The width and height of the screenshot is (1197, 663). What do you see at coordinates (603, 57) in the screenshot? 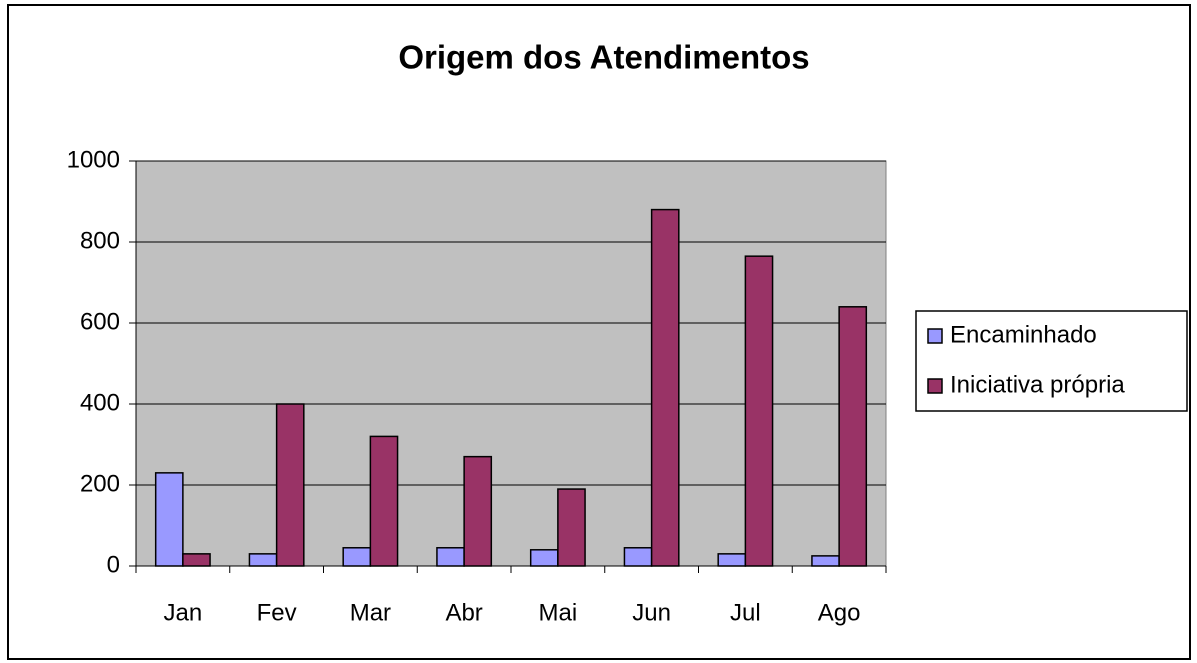
I see `chart-title: Origem dos Atendimentos` at bounding box center [603, 57].